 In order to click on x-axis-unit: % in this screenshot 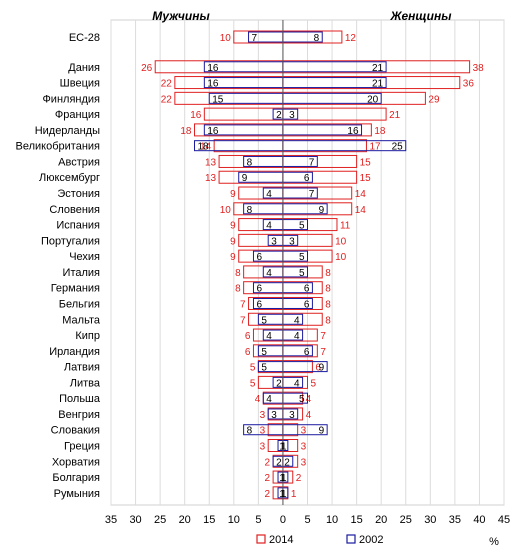, I will do `click(494, 542)`.